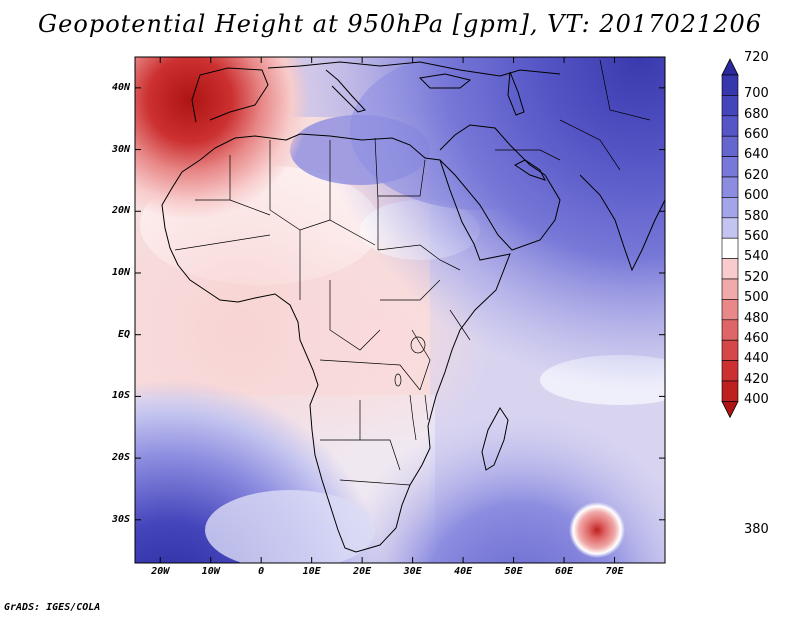 The image size is (800, 618). Describe the element at coordinates (564, 571) in the screenshot. I see `lon-label: 60E` at that location.